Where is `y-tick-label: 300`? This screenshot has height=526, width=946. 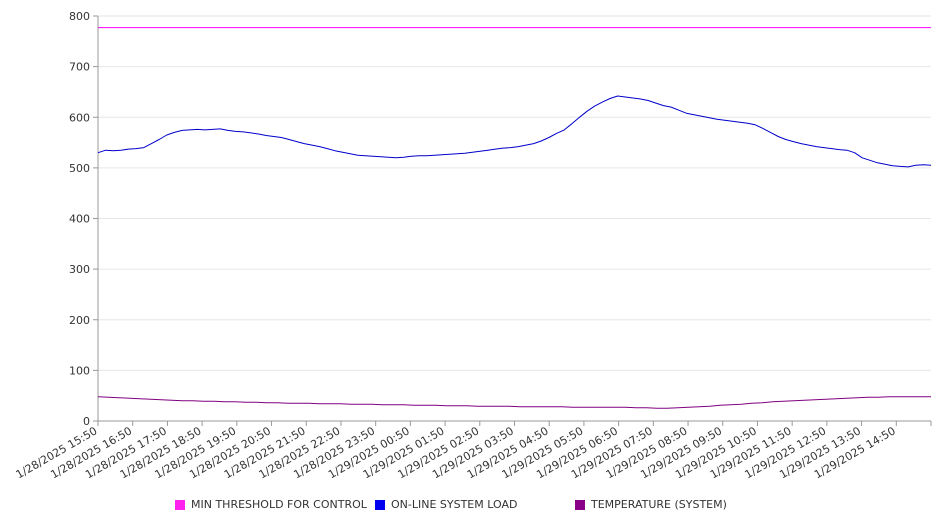
y-tick-label: 300 is located at coordinates (79, 269).